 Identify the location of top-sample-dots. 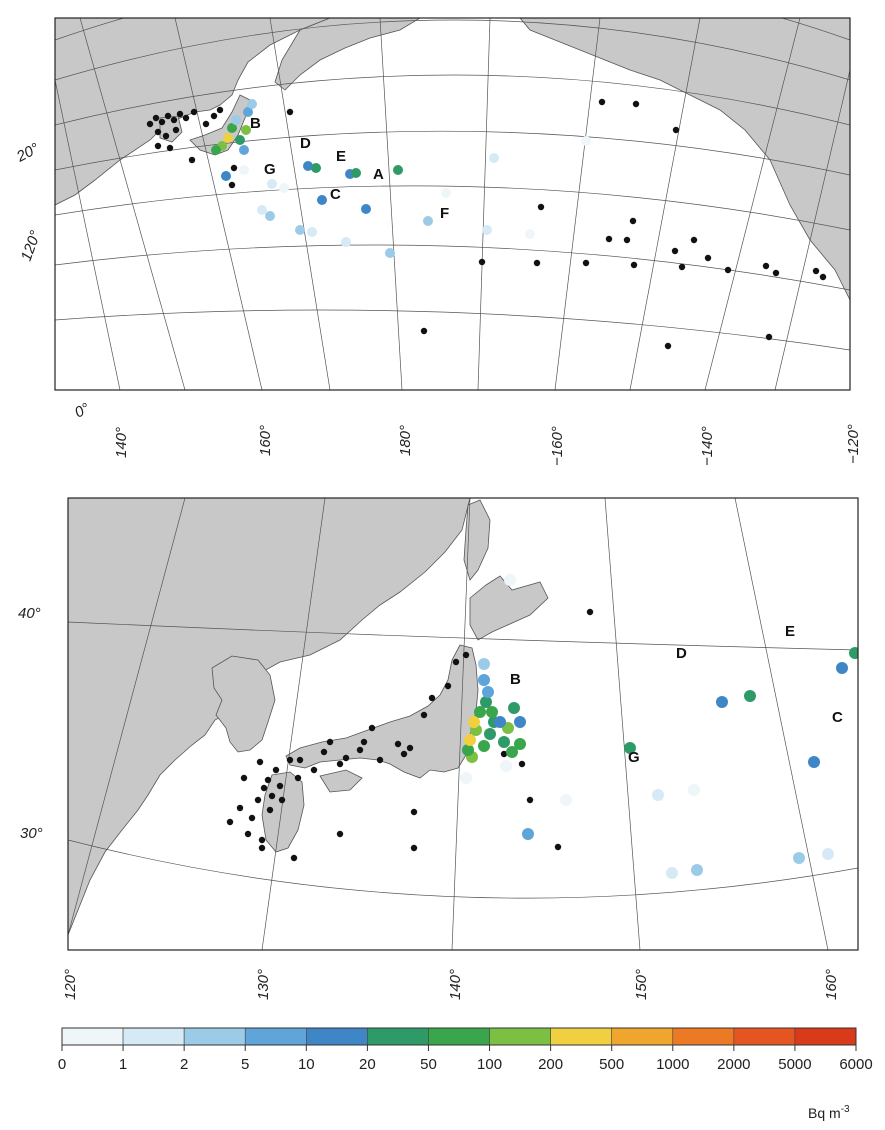
(401, 178).